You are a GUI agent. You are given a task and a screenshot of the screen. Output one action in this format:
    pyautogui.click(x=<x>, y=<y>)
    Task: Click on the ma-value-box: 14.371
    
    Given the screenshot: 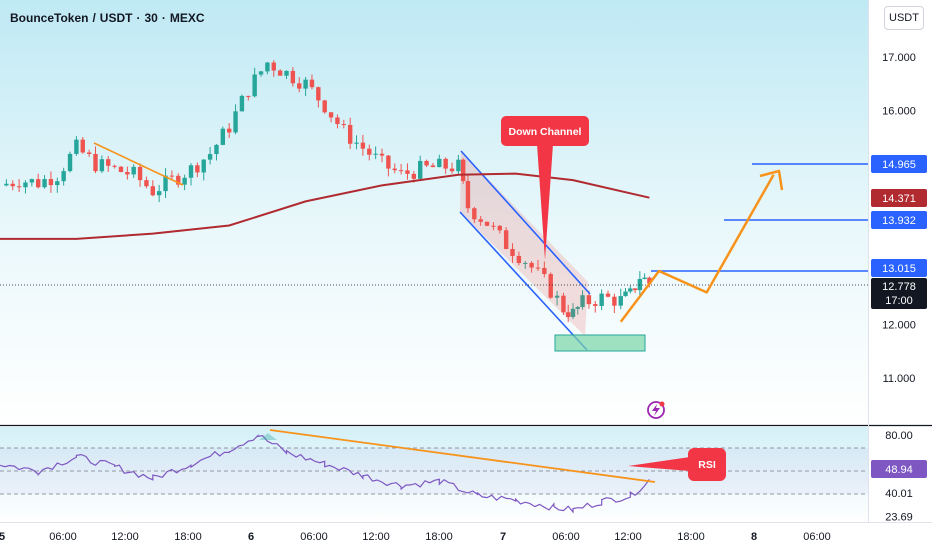 What is the action you would take?
    pyautogui.click(x=899, y=198)
    